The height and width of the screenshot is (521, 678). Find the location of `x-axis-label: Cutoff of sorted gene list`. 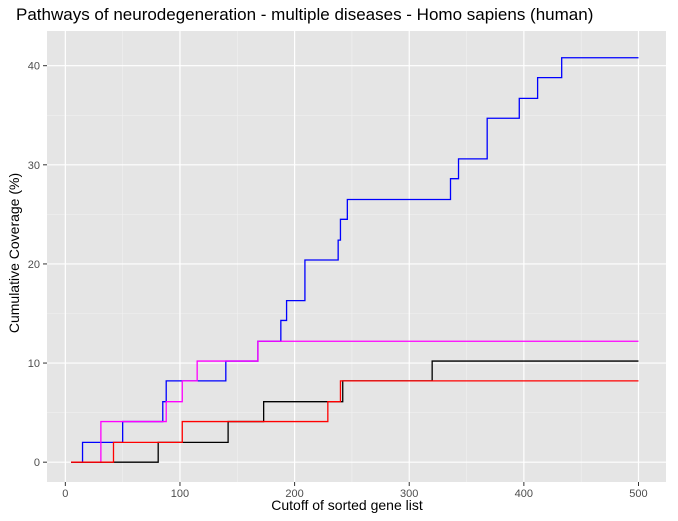

x-axis-label: Cutoff of sorted gene list is located at coordinates (347, 505).